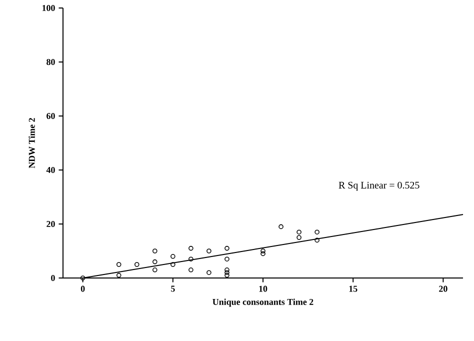 Image resolution: width=474 pixels, height=341 pixels. Describe the element at coordinates (50, 224) in the screenshot. I see `y-tick-label: 20` at that location.